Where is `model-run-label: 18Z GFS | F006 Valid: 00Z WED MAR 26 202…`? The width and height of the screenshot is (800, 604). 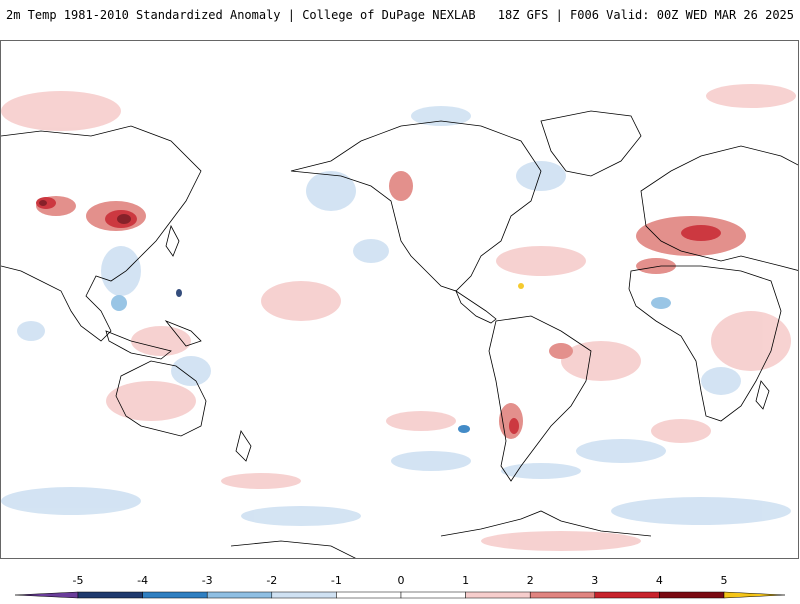 model-run-label: 18Z GFS | F006 Valid: 00Z WED MAR 26 202… is located at coordinates (645, 15).